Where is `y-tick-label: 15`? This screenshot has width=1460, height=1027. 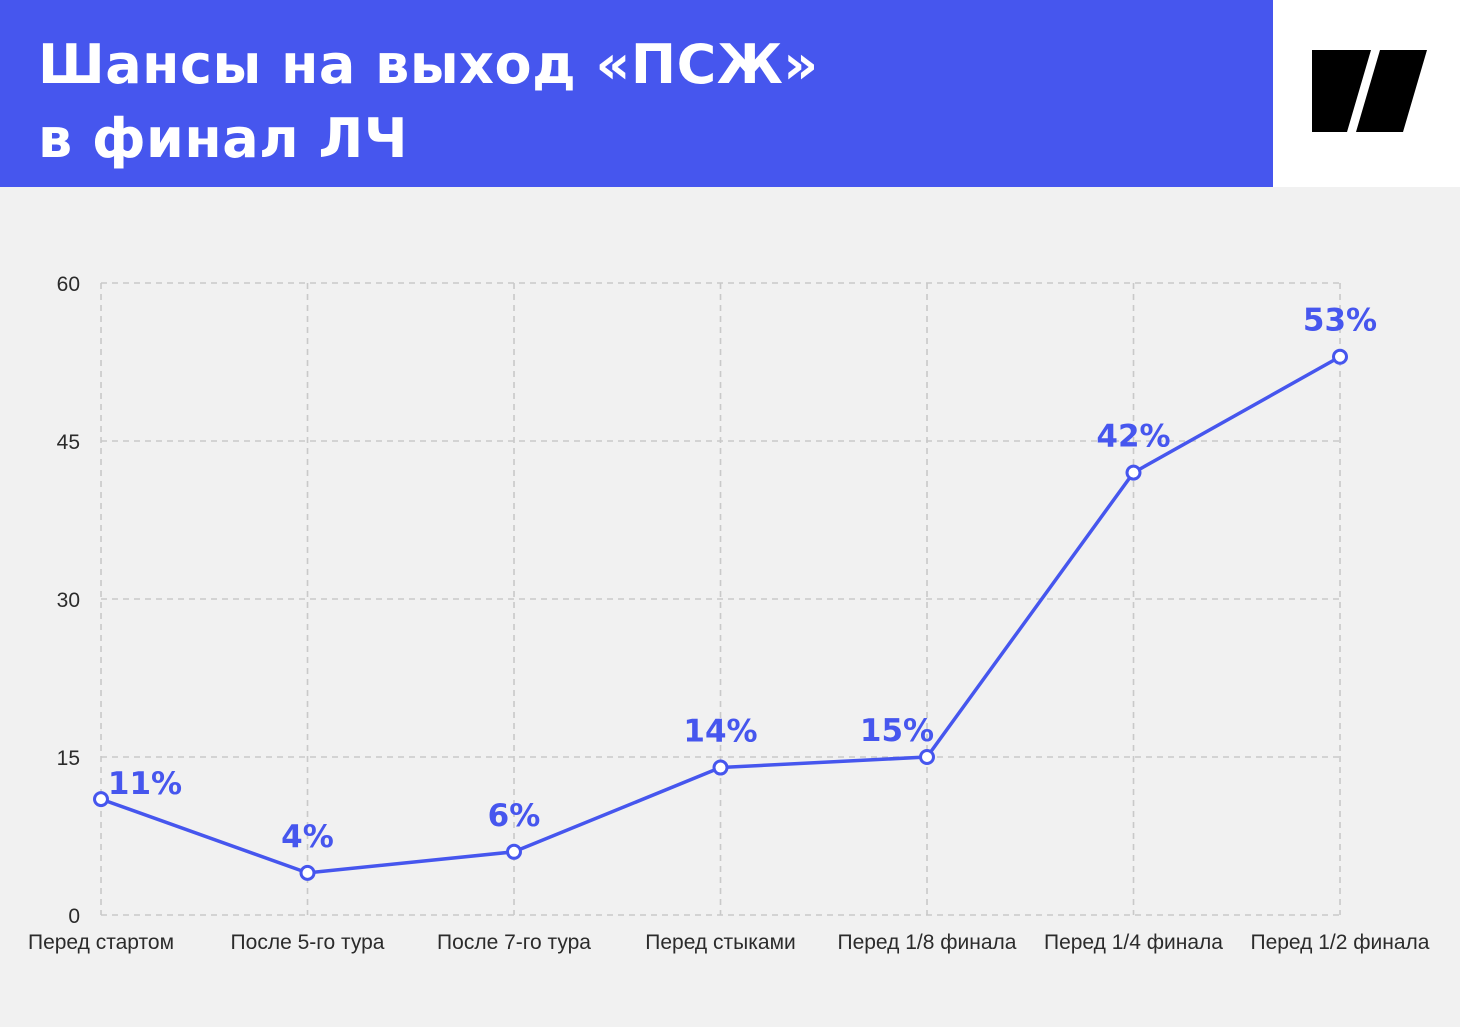 y-tick-label: 15 is located at coordinates (68, 758).